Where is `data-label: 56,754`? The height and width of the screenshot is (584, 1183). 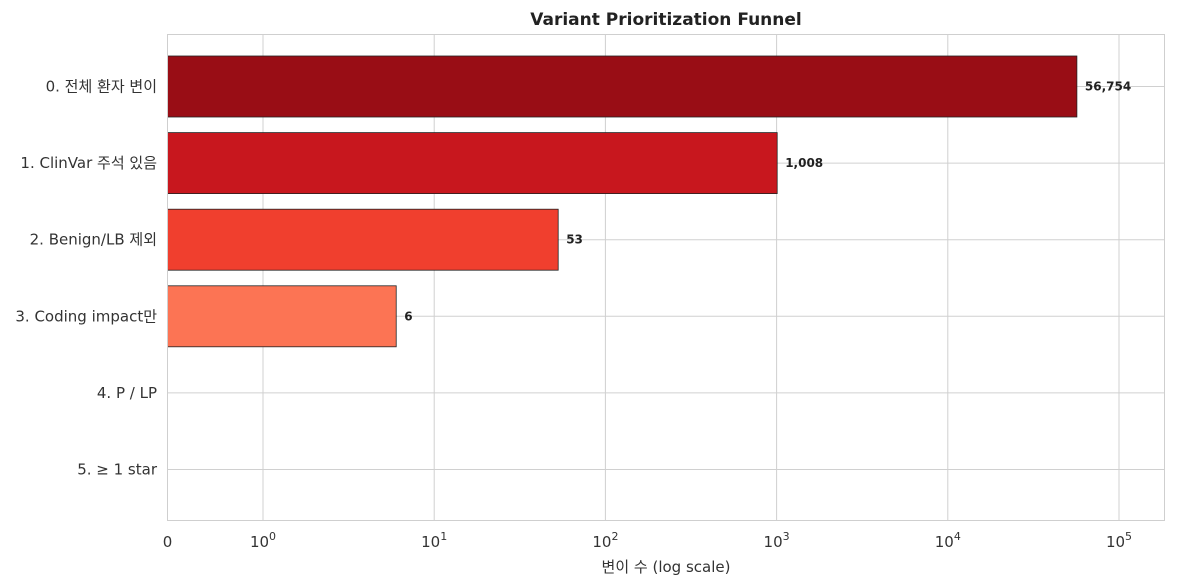 data-label: 56,754 is located at coordinates (1108, 87).